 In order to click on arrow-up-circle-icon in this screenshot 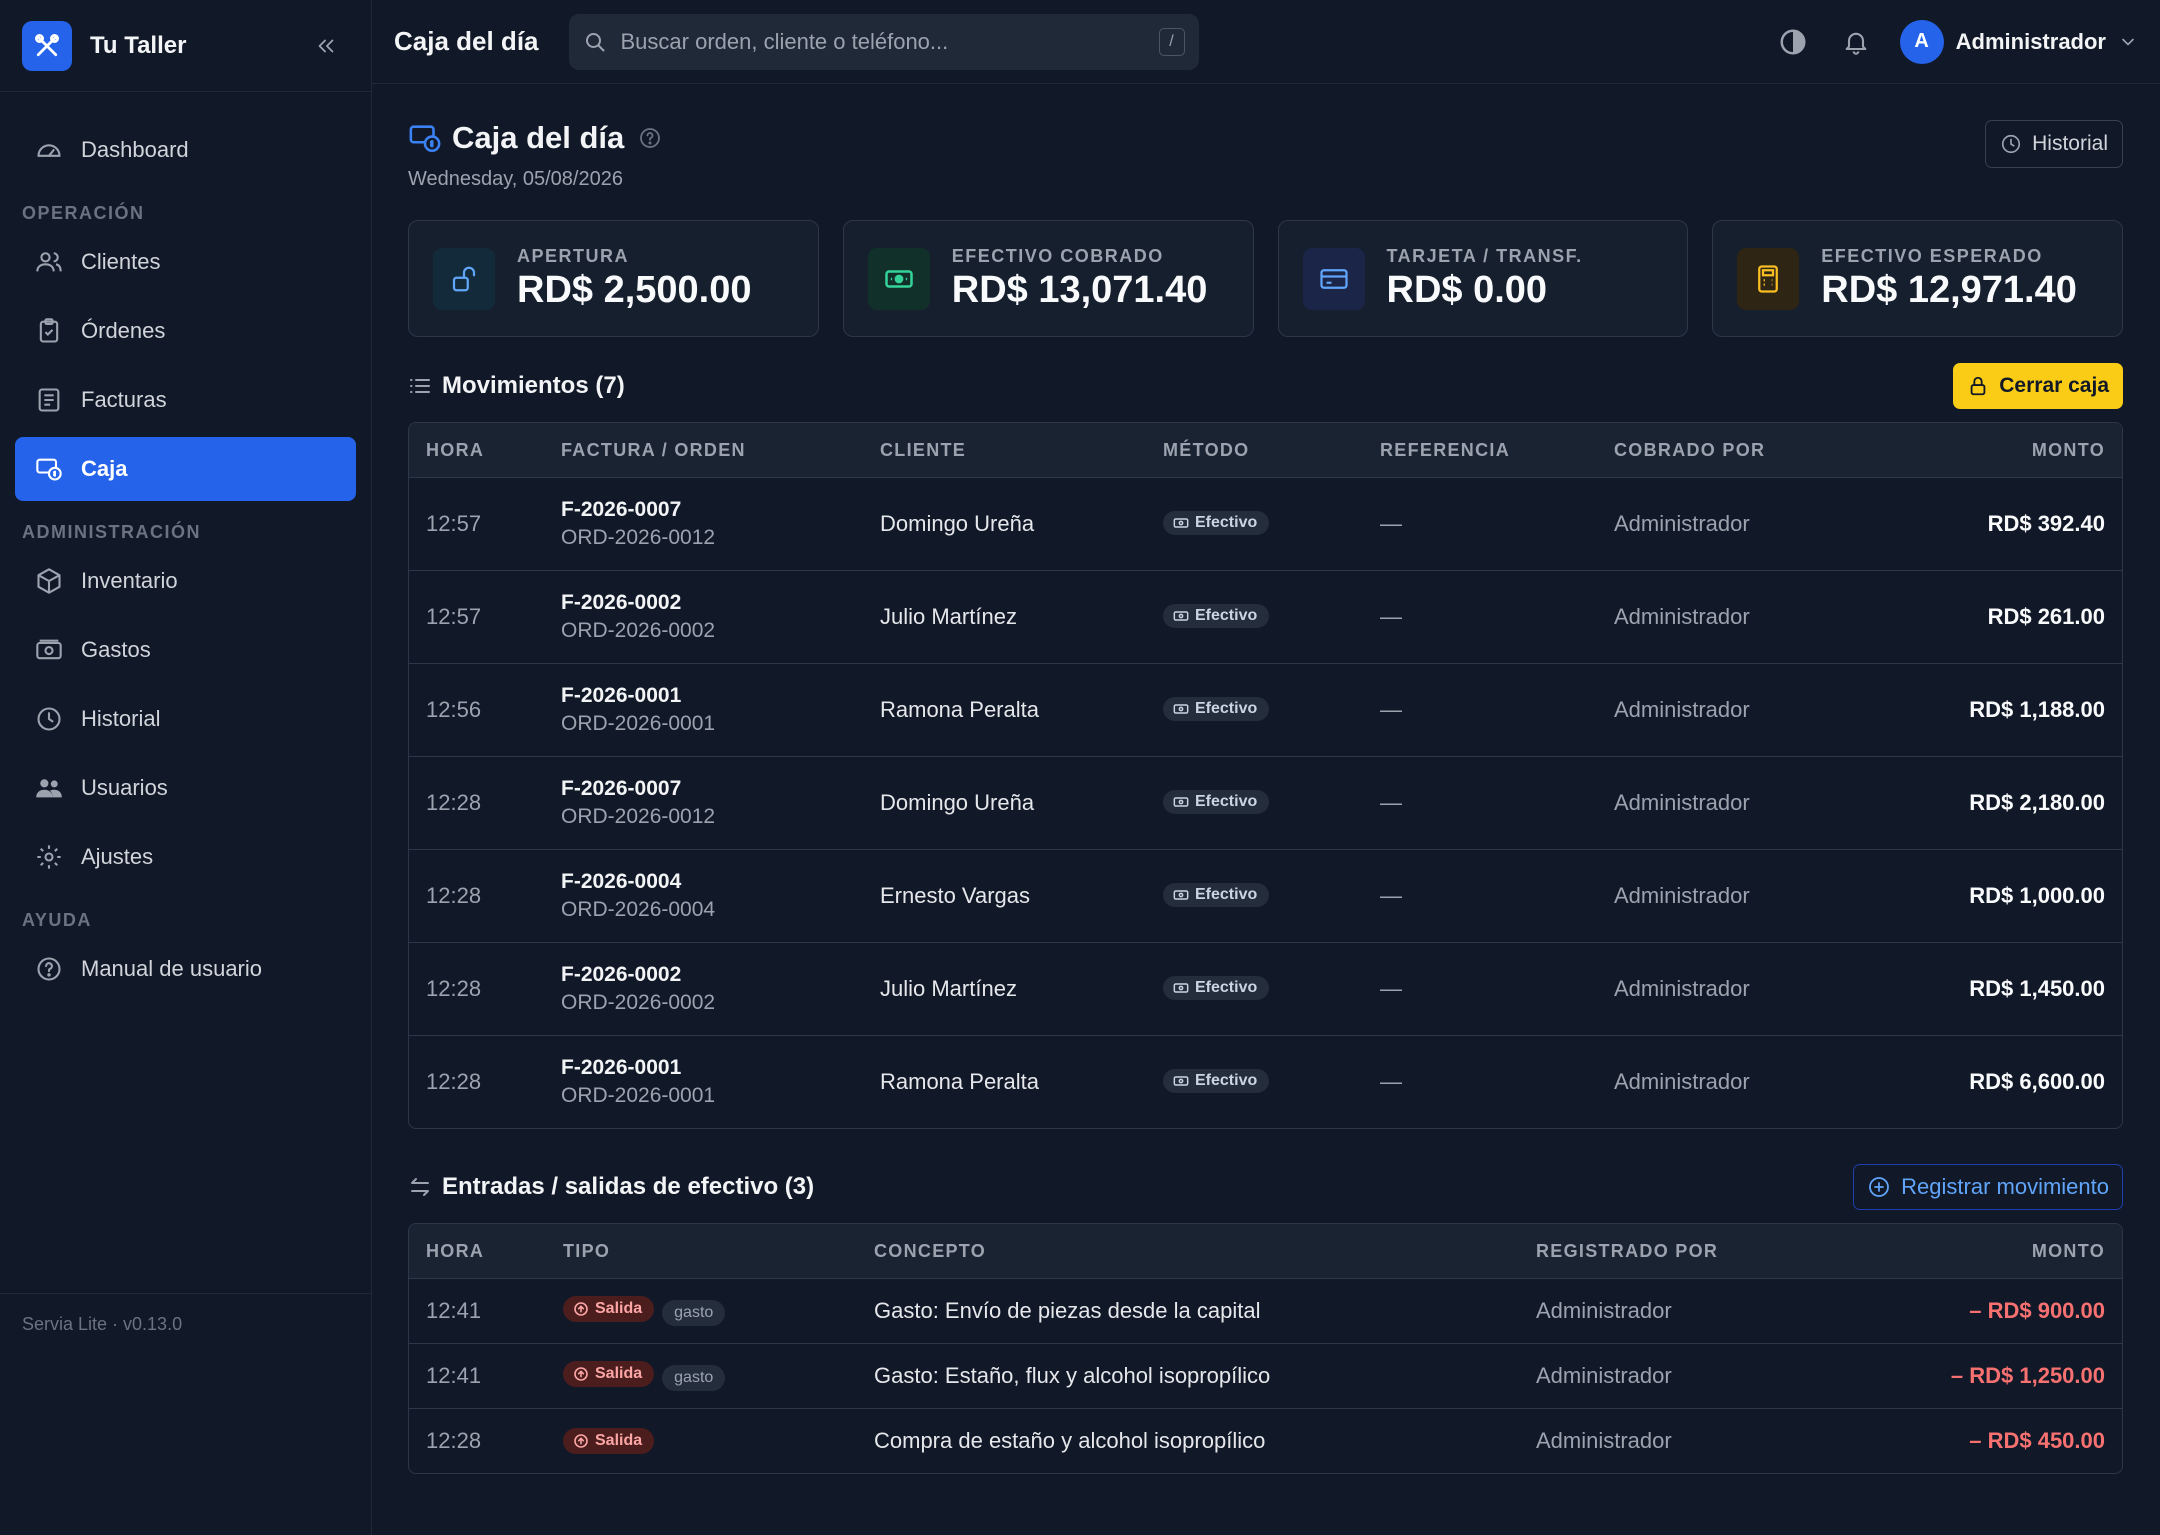, I will do `click(581, 1440)`.